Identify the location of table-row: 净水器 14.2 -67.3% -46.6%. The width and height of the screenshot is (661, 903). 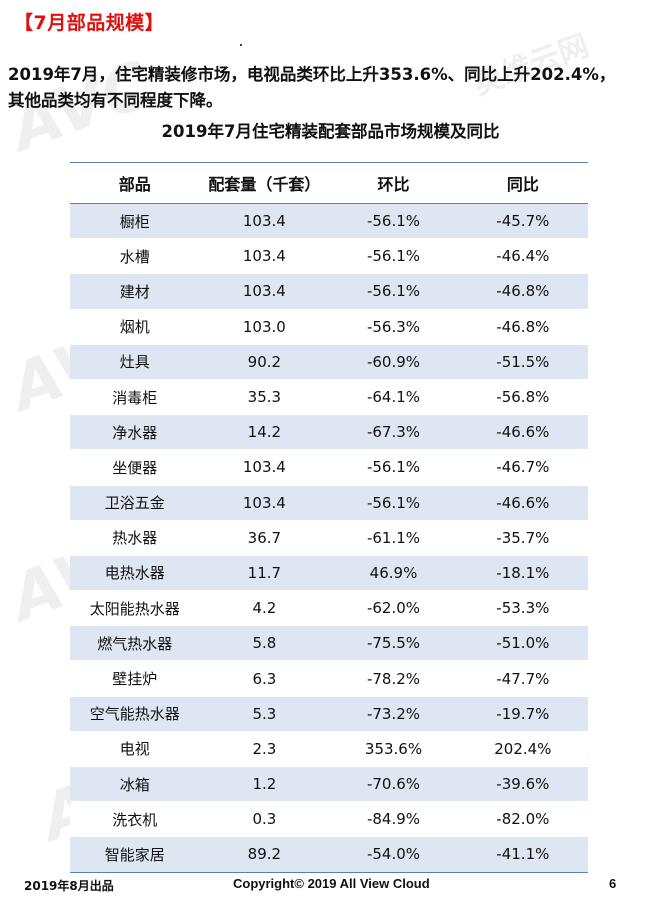
(329, 432).